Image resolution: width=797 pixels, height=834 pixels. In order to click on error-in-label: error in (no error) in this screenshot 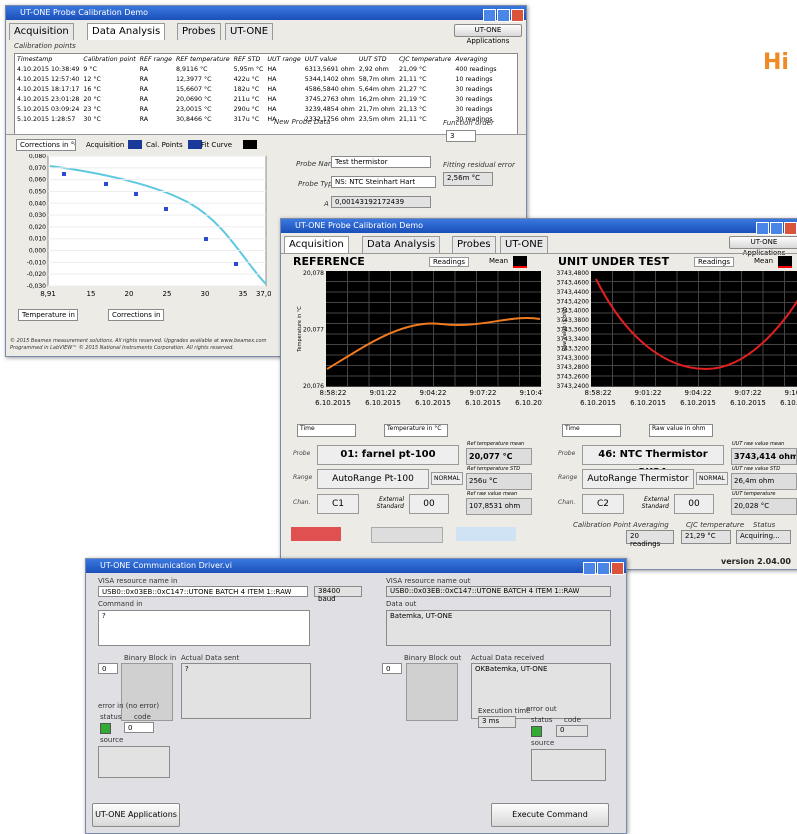, I will do `click(128, 706)`.